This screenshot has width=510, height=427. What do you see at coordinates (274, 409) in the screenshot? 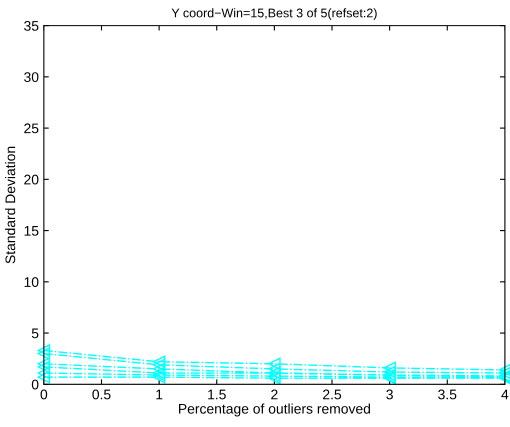
I see `x-axis-title: Percentage of outliers removed` at bounding box center [274, 409].